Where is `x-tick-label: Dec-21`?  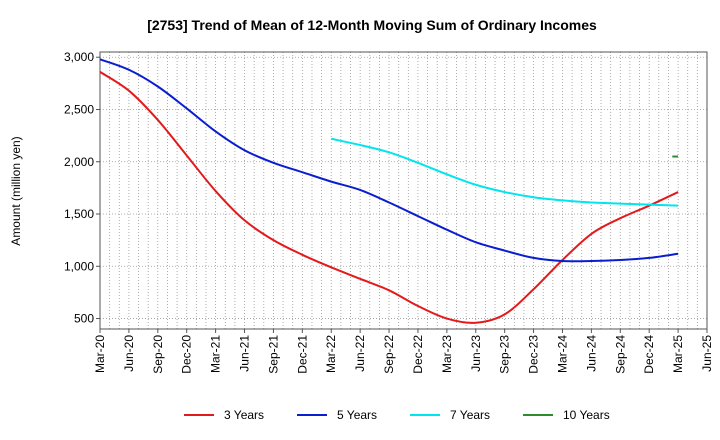 x-tick-label: Dec-21 is located at coordinates (302, 354).